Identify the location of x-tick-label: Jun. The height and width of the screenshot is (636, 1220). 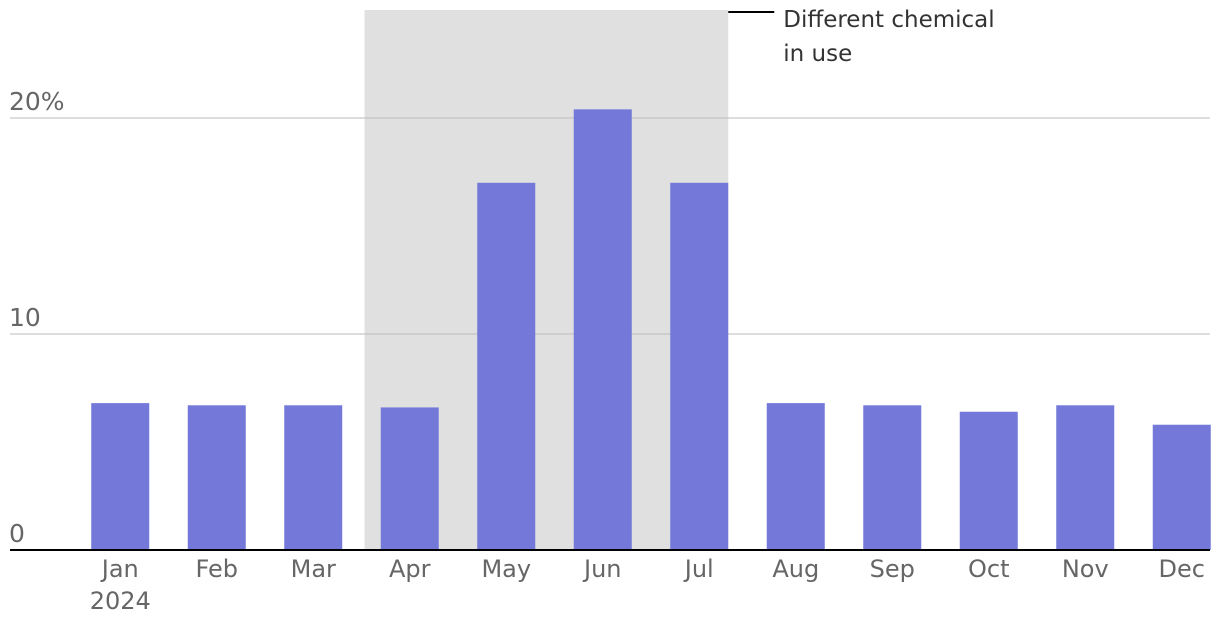
(602, 569).